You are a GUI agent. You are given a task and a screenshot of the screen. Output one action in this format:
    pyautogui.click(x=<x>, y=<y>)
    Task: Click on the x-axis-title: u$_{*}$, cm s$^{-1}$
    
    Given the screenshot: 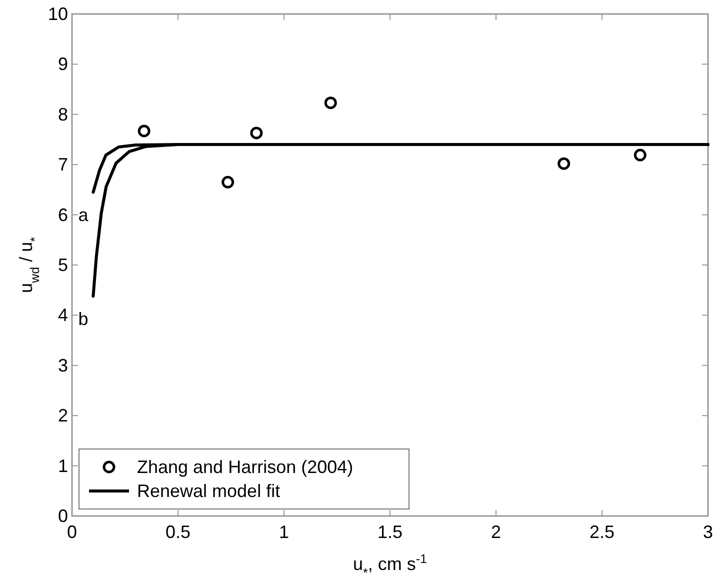 What is the action you would take?
    pyautogui.click(x=390, y=566)
    